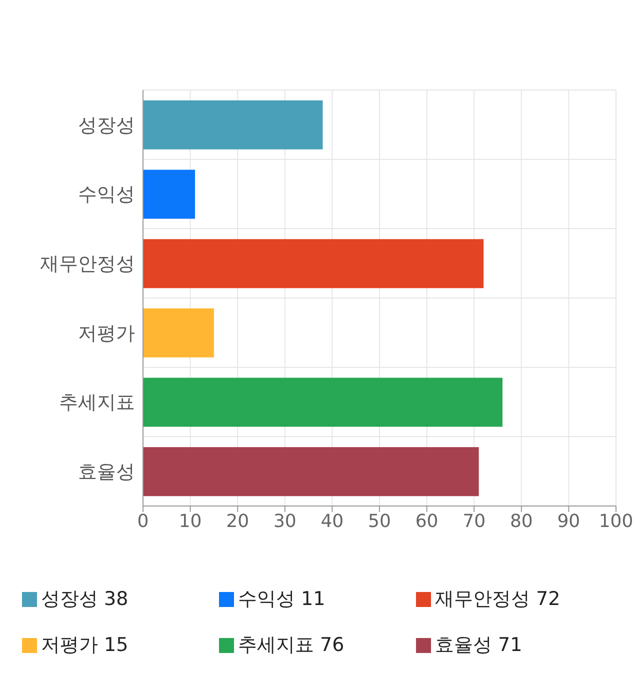 The width and height of the screenshot is (640, 700). What do you see at coordinates (284, 521) in the screenshot?
I see `x-tick-label: 30` at bounding box center [284, 521].